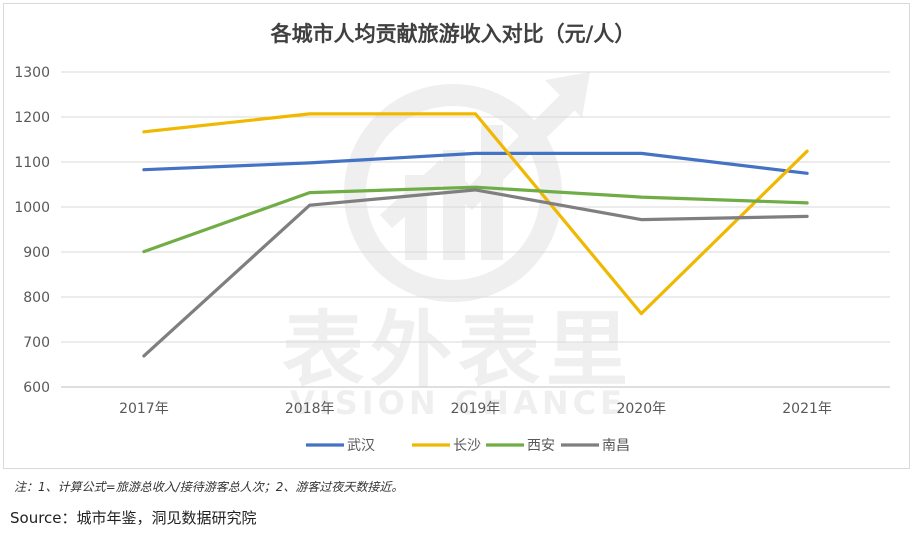 Image resolution: width=916 pixels, height=533 pixels. Describe the element at coordinates (310, 409) in the screenshot. I see `x-tick-label: 2018年` at that location.